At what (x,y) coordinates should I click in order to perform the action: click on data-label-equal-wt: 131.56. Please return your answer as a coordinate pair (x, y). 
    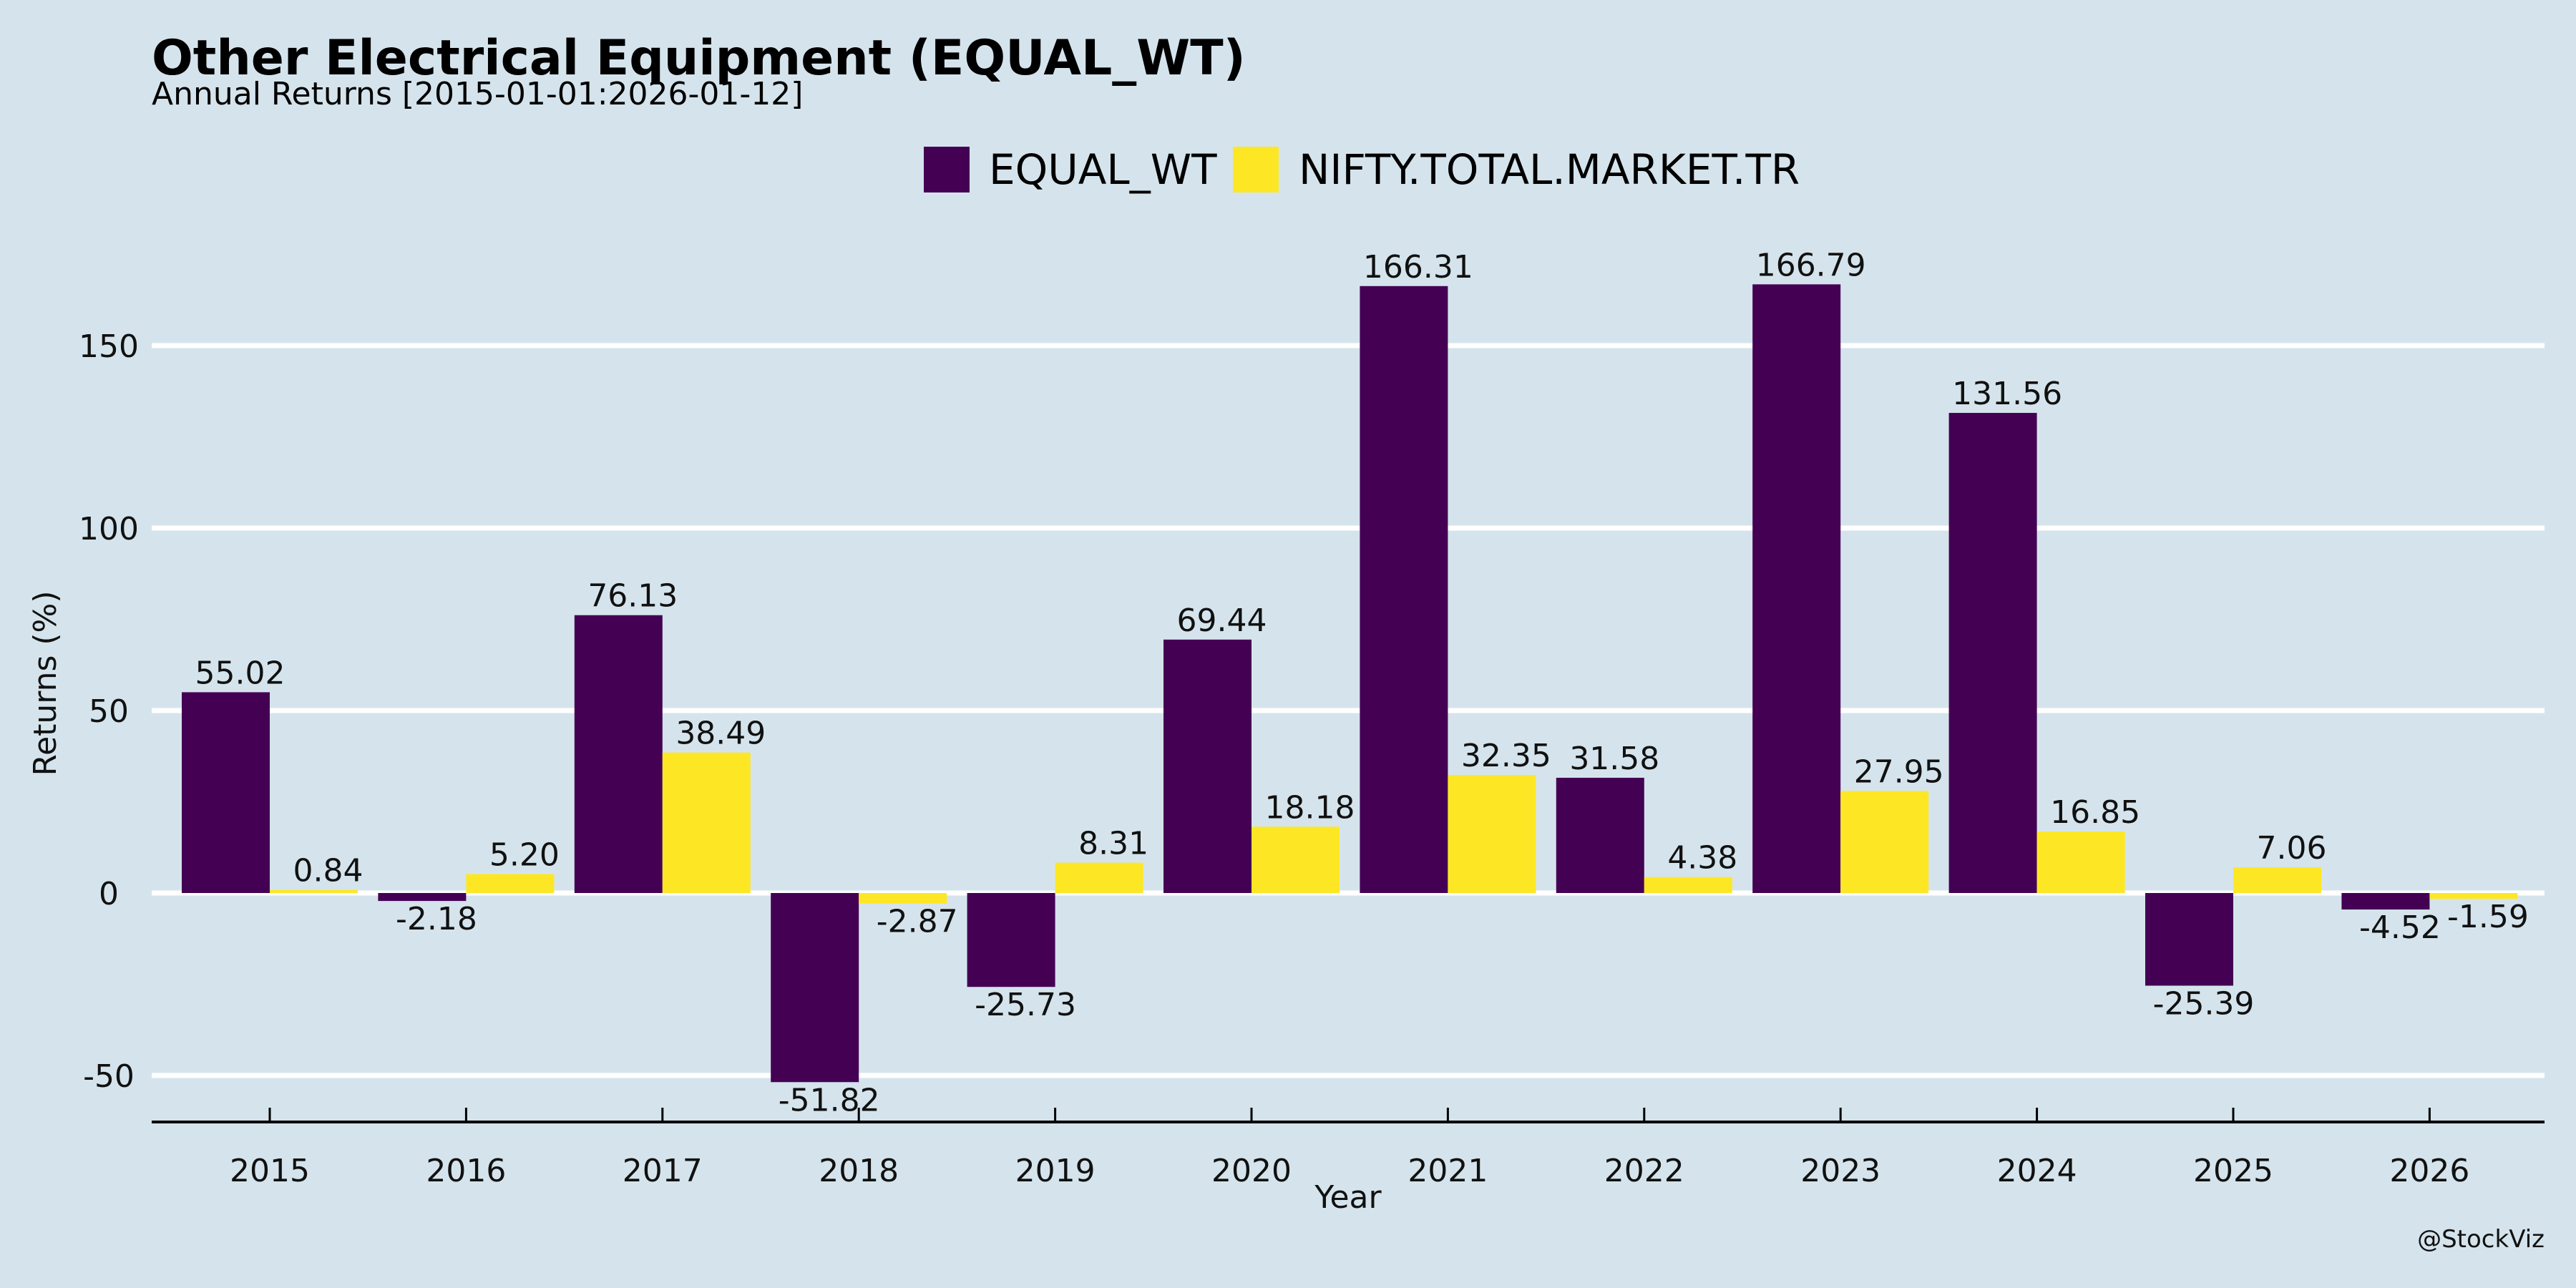
    Looking at the image, I should click on (2007, 394).